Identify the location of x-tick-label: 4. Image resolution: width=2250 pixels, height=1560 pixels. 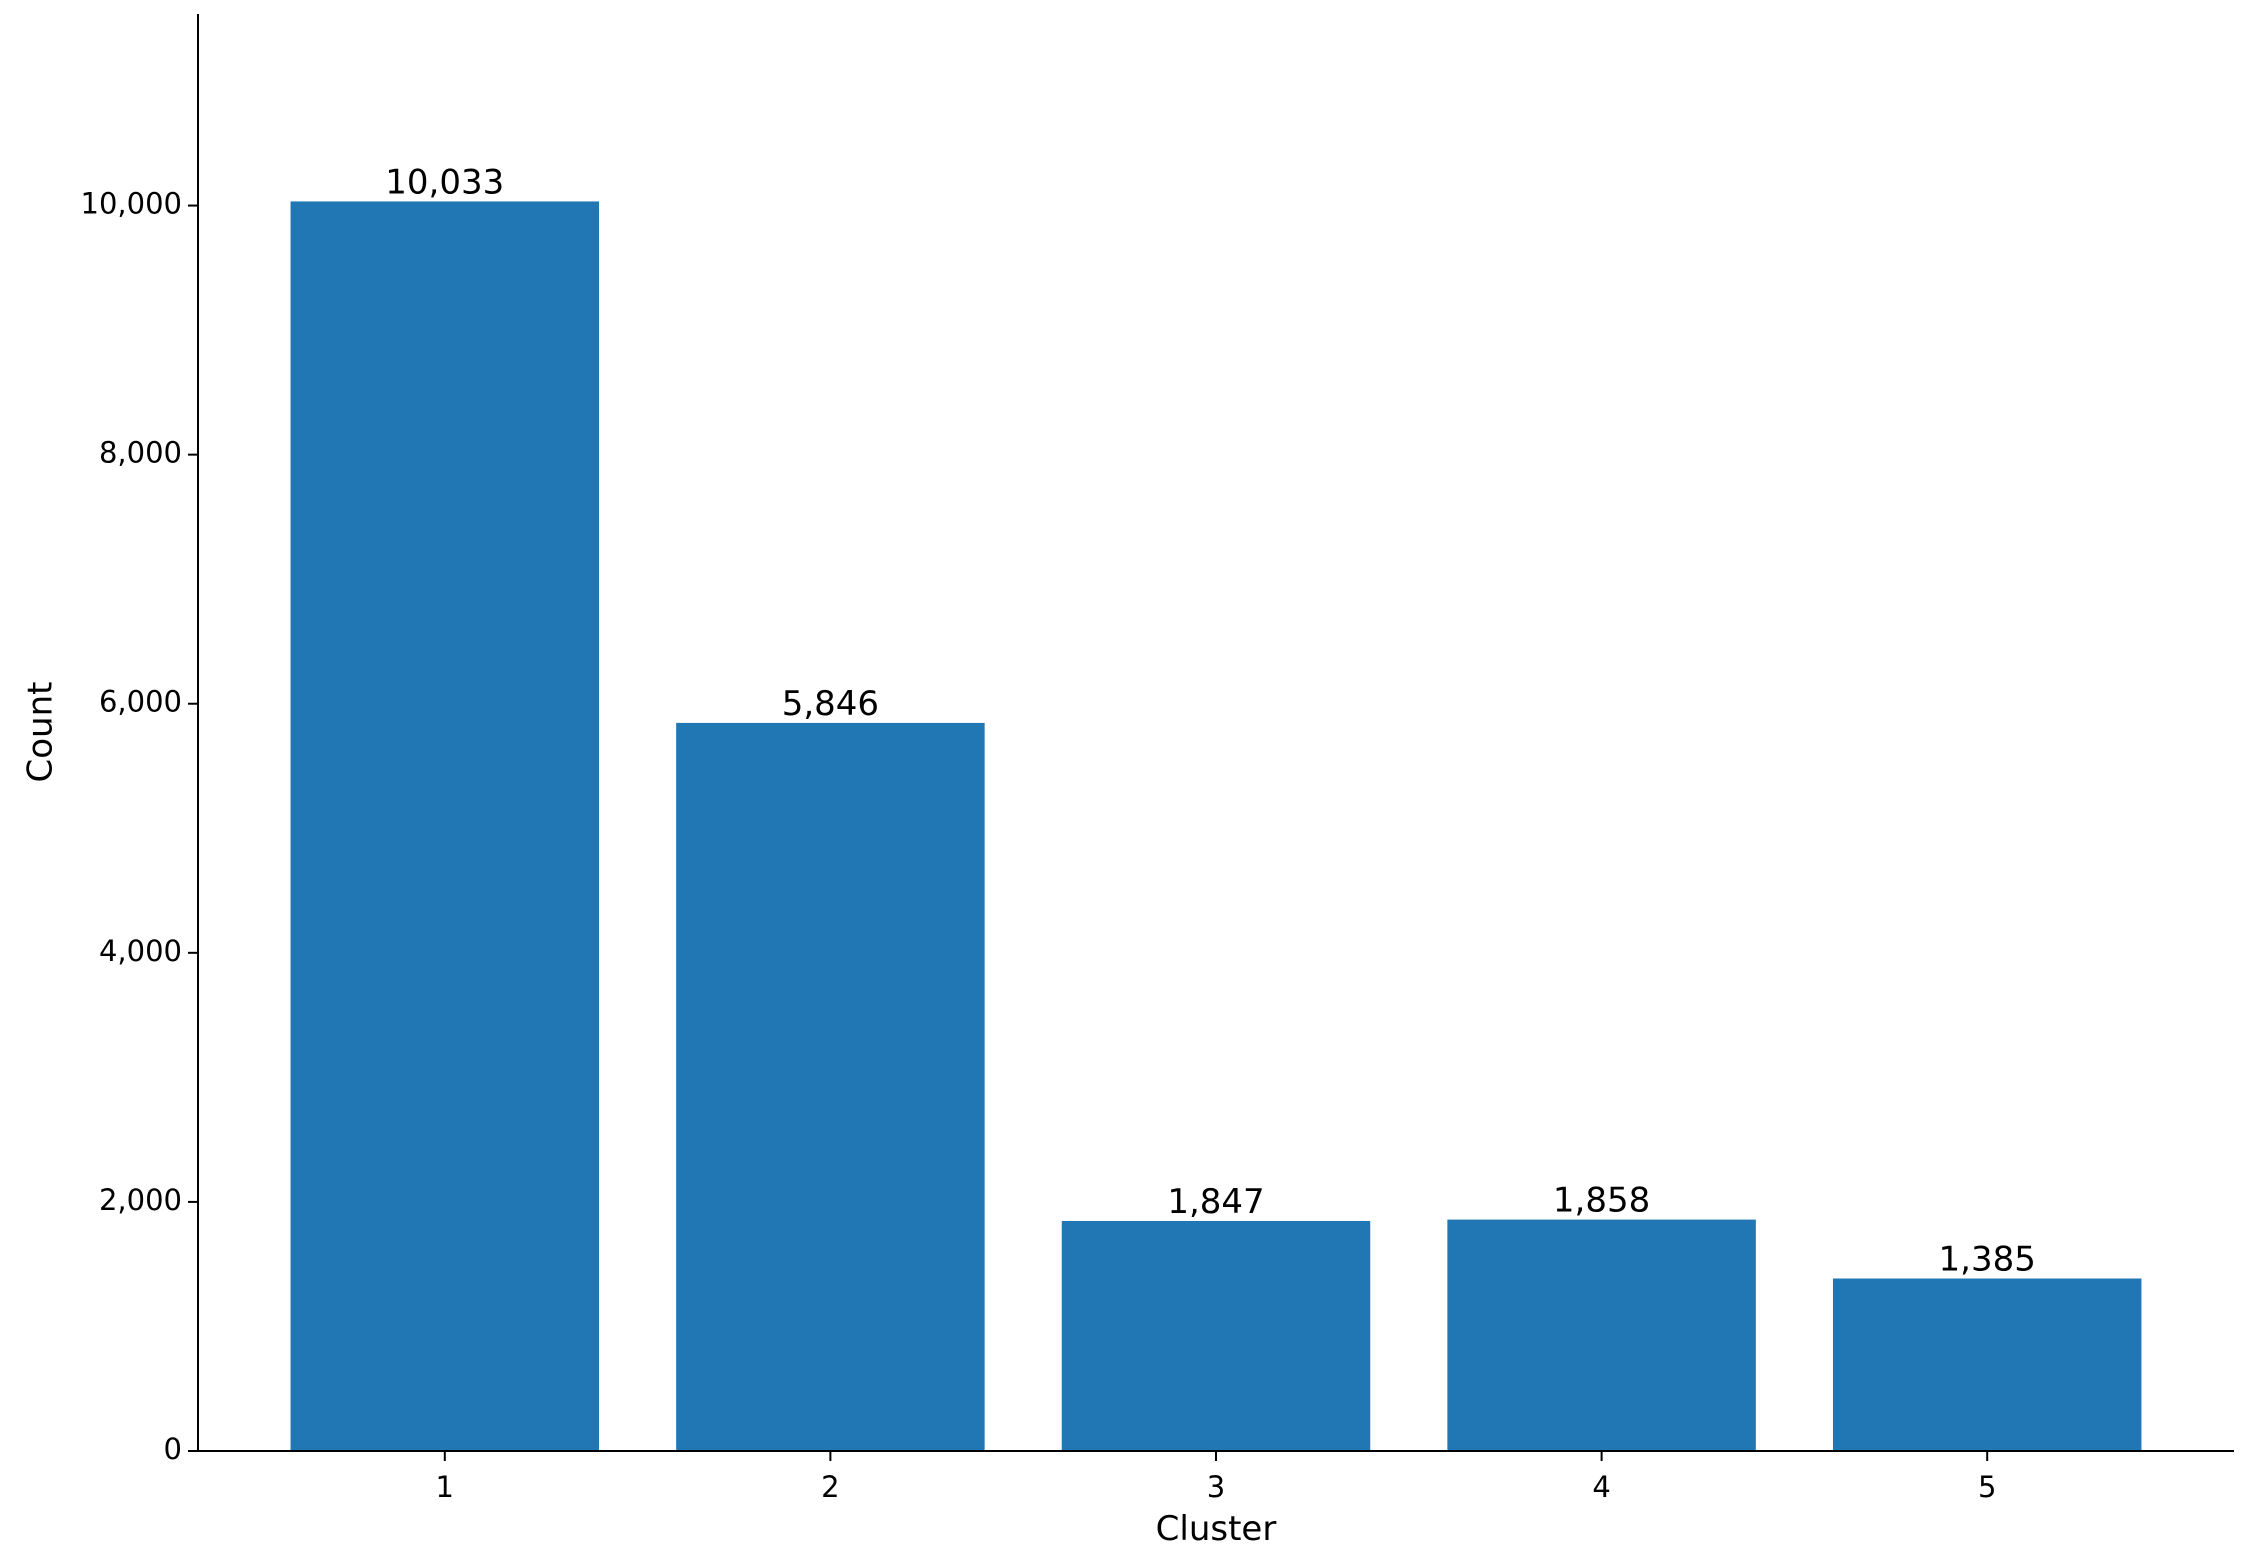
(1601, 1487).